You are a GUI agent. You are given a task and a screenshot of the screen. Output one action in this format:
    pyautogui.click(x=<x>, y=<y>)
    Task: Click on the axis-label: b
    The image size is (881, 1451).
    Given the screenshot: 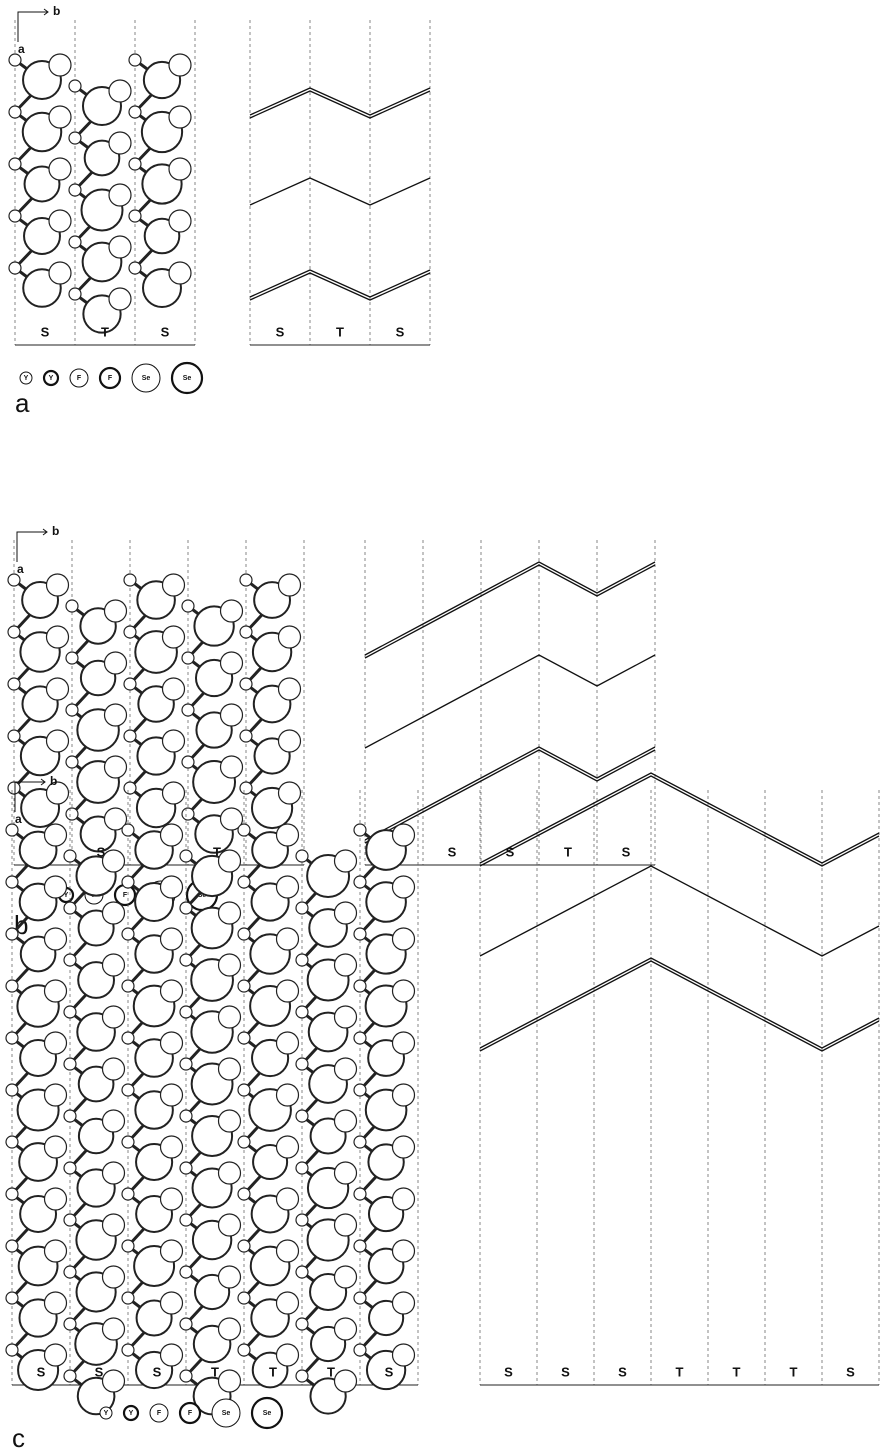 What is the action you would take?
    pyautogui.click(x=53, y=781)
    